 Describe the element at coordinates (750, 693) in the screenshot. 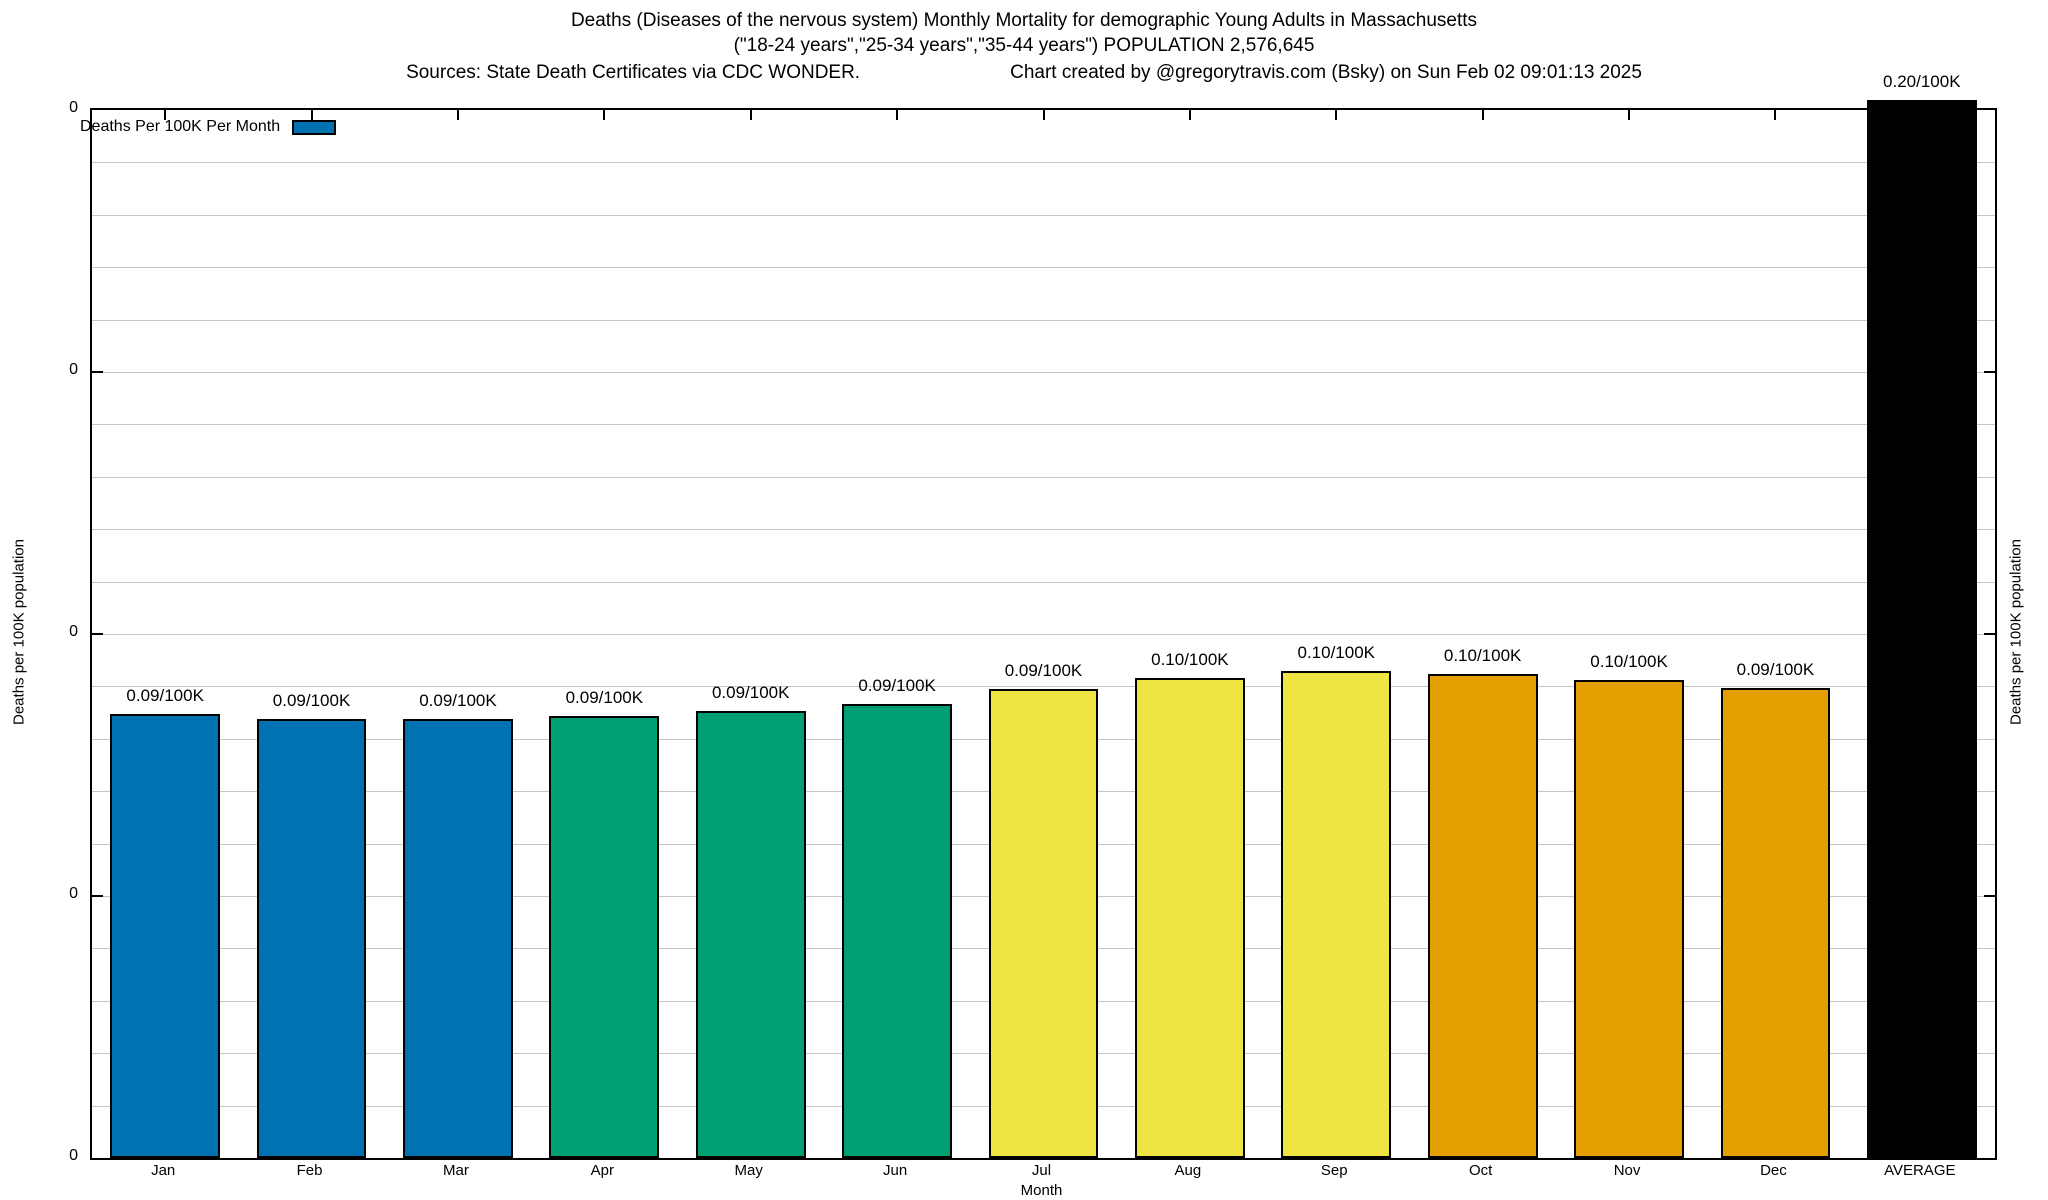

I see `bar-value-label-may: 0.09/100K` at that location.